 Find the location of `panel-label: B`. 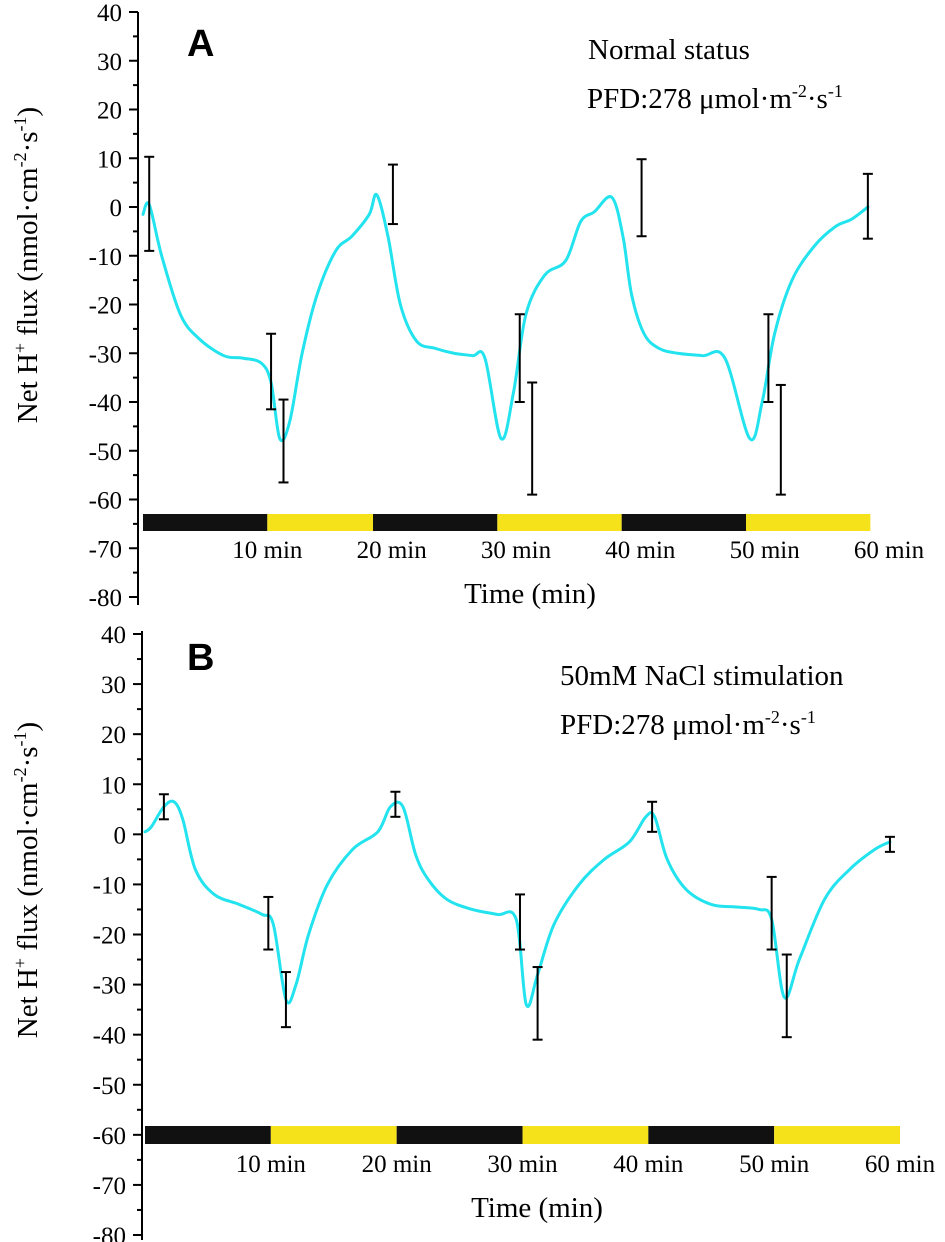

panel-label: B is located at coordinates (200, 658).